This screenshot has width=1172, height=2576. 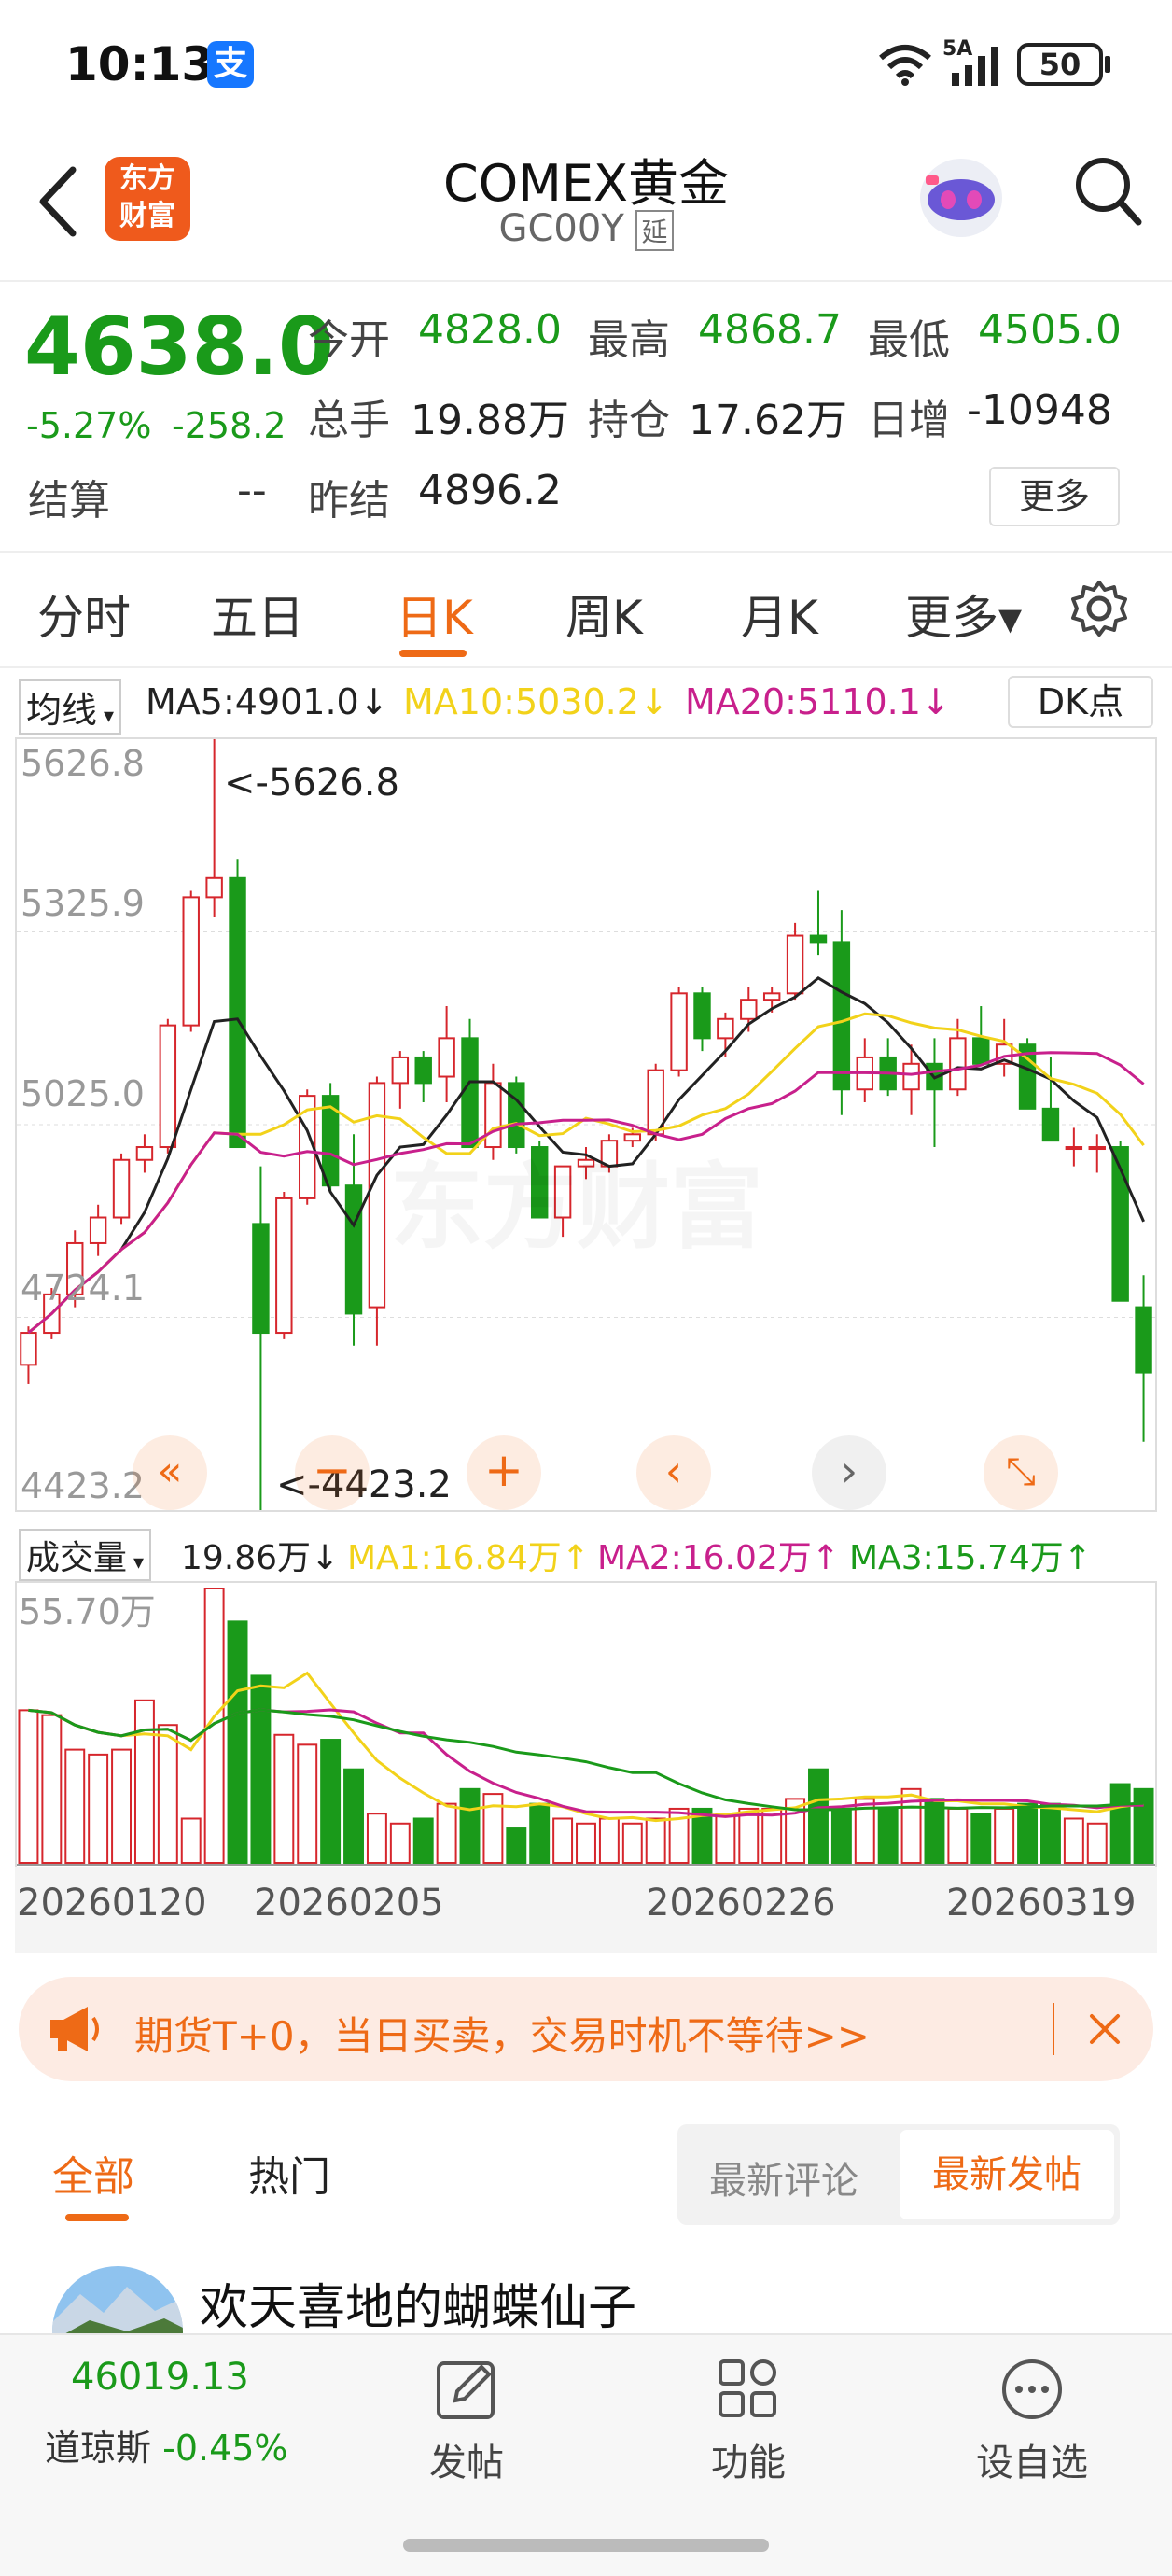 I want to click on fullscreen-icon: ⤡, so click(x=1021, y=1472).